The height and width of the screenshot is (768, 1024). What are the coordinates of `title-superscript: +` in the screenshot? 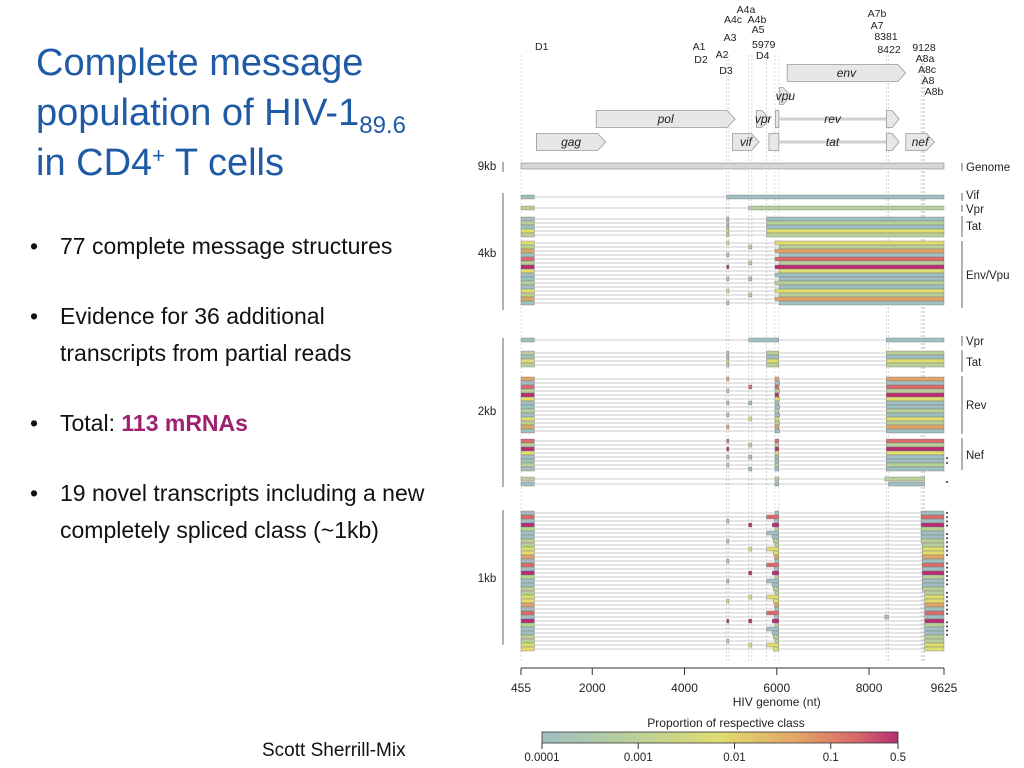 It's located at (159, 155).